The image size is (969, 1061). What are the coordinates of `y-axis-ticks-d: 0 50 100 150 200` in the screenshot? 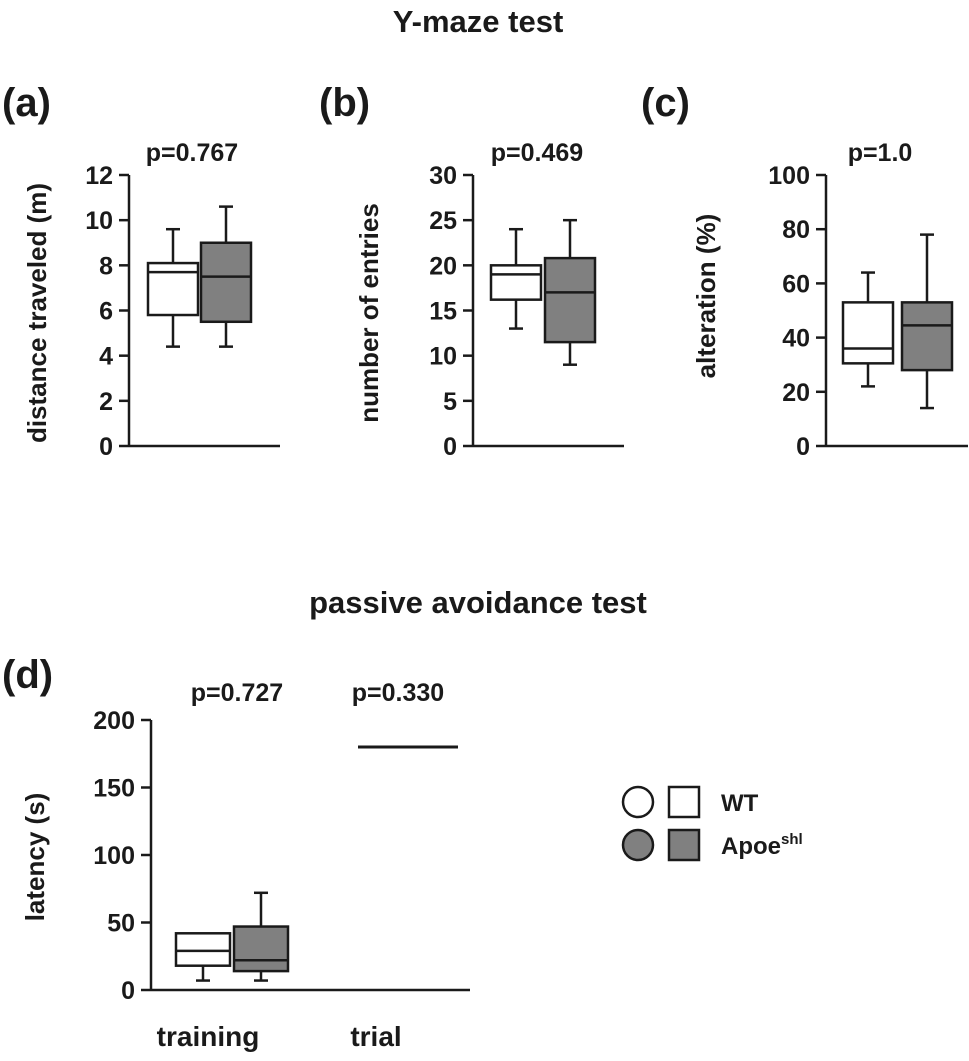 It's located at (122, 856).